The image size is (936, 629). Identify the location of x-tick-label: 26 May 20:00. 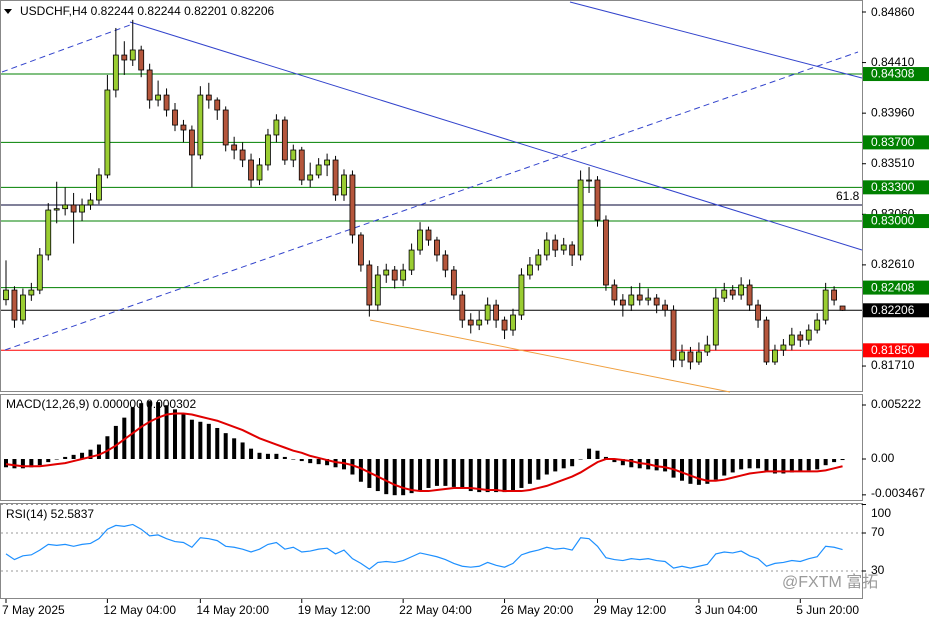
(537, 610).